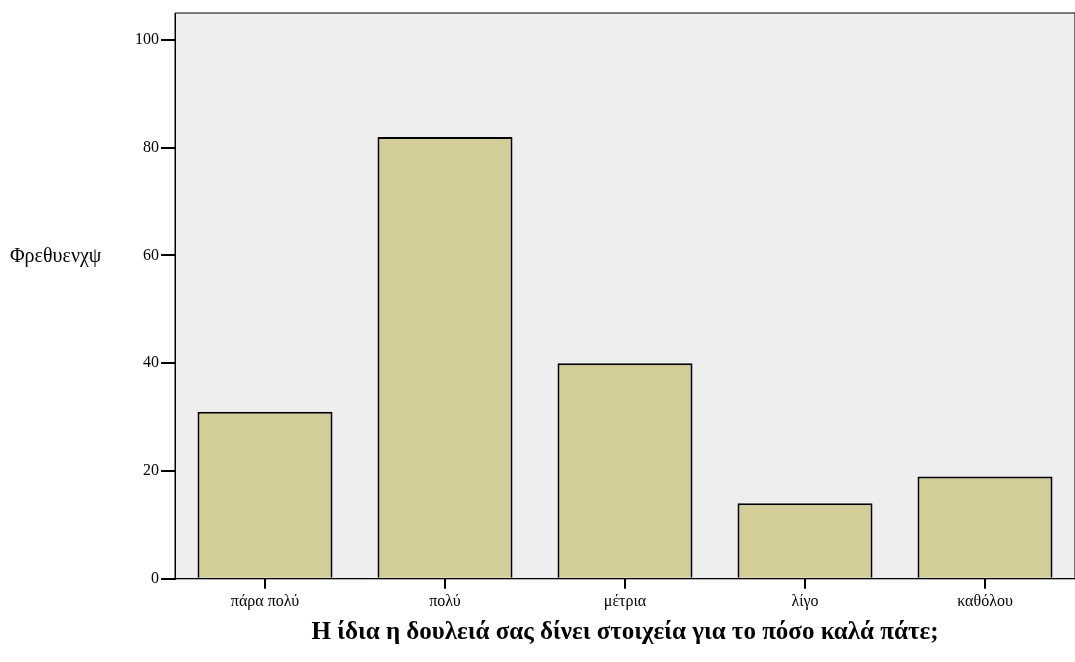 This screenshot has width=1075, height=662. What do you see at coordinates (625, 600) in the screenshot?
I see `x-tick-label: μέτρια` at bounding box center [625, 600].